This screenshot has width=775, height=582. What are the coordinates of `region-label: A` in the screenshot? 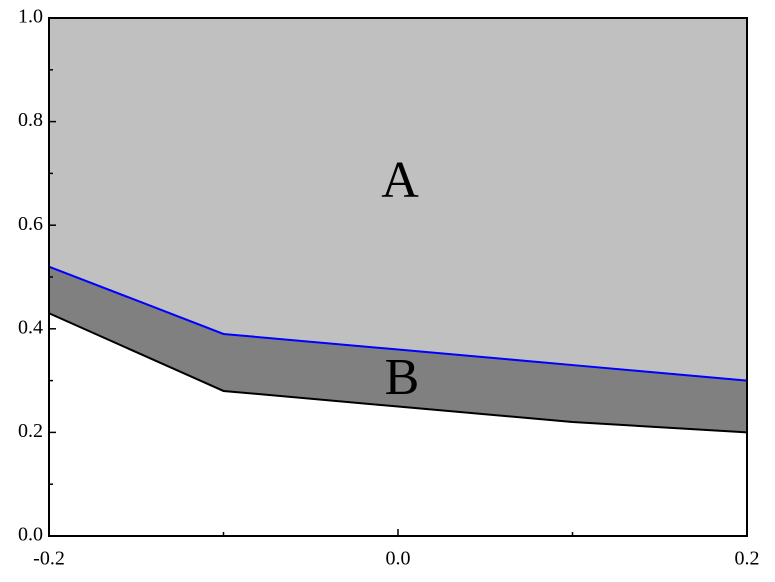 It's located at (400, 180).